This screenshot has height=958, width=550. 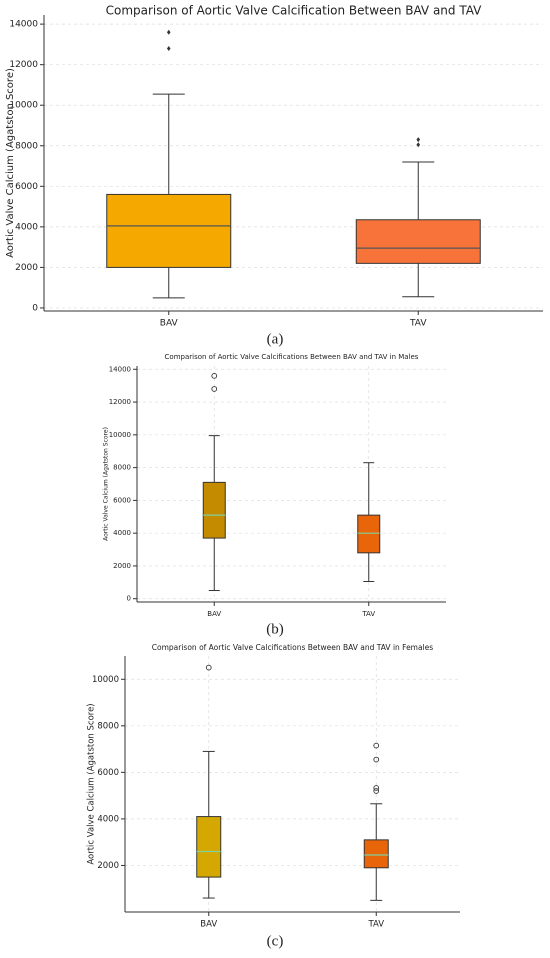 I want to click on caption: (a), so click(x=275, y=339).